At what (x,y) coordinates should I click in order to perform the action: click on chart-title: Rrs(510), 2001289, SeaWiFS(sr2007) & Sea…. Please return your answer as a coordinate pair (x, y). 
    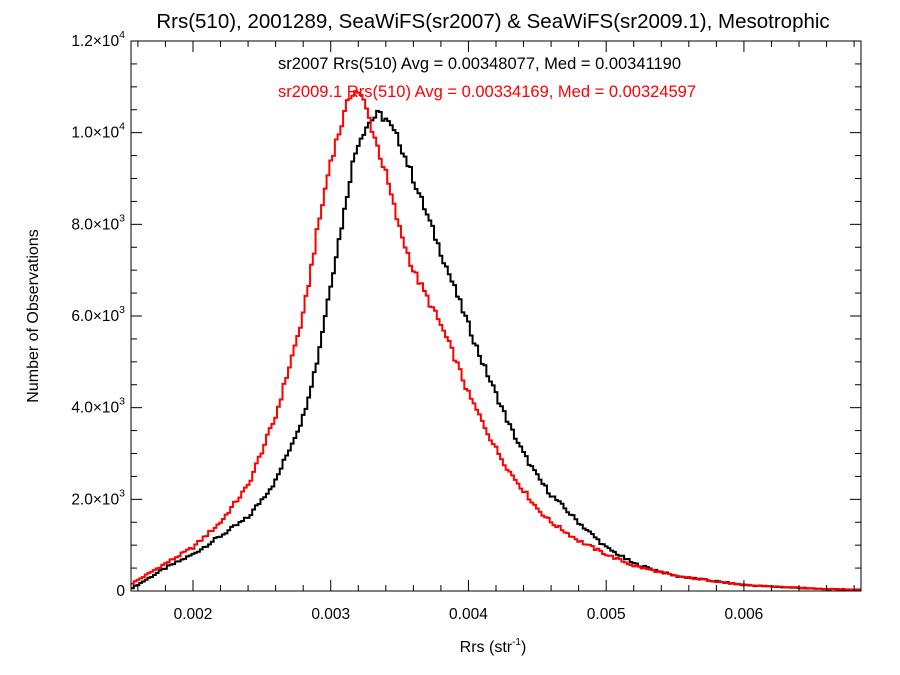
    Looking at the image, I should click on (492, 21).